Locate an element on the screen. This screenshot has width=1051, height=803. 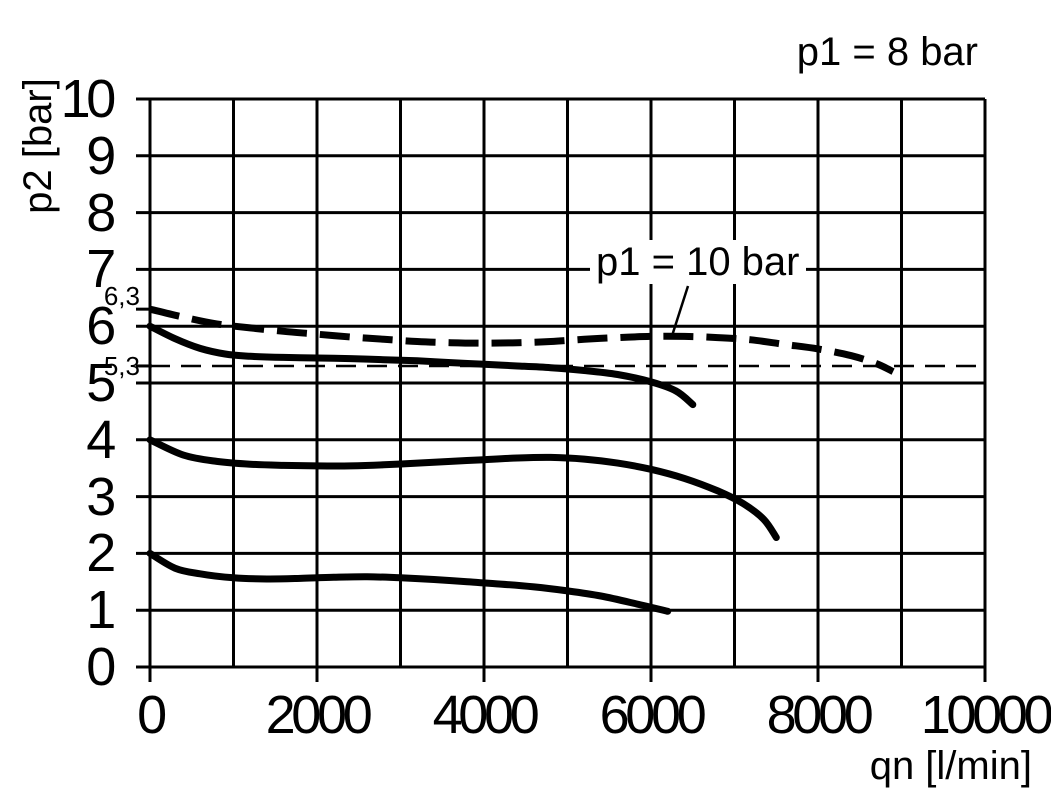
chart-title: p1 = 8 bar is located at coordinates (887, 52).